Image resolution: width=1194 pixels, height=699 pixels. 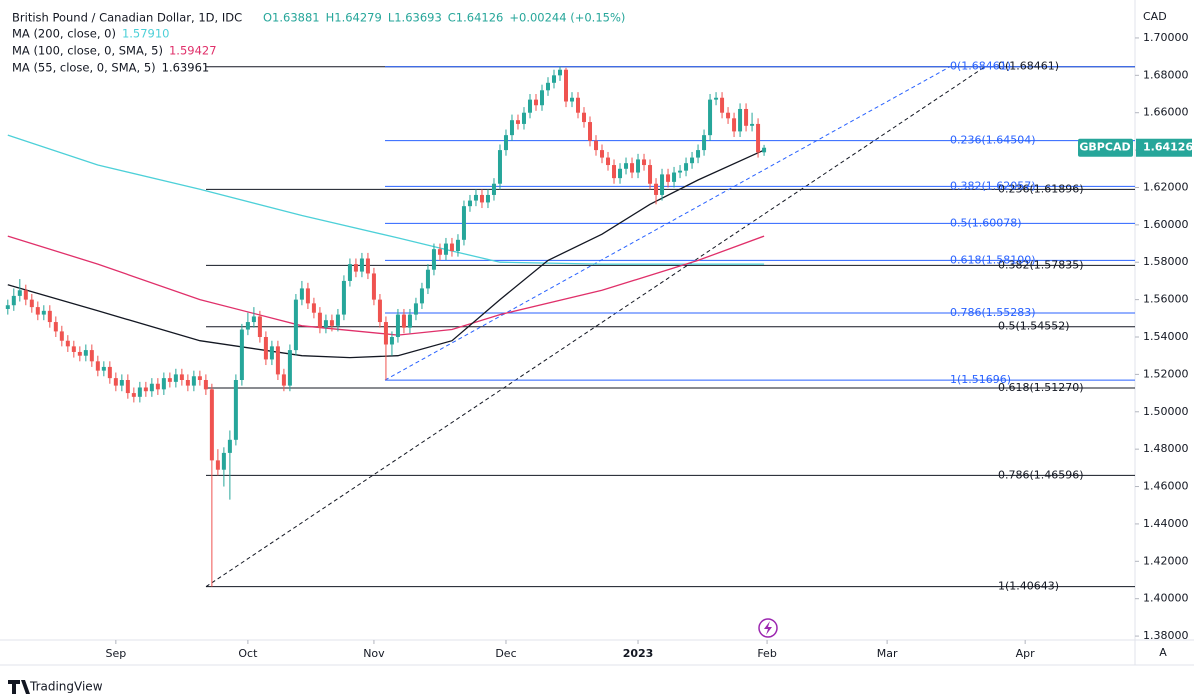 What do you see at coordinates (386, 199) in the screenshot?
I see `ma-line` at bounding box center [386, 199].